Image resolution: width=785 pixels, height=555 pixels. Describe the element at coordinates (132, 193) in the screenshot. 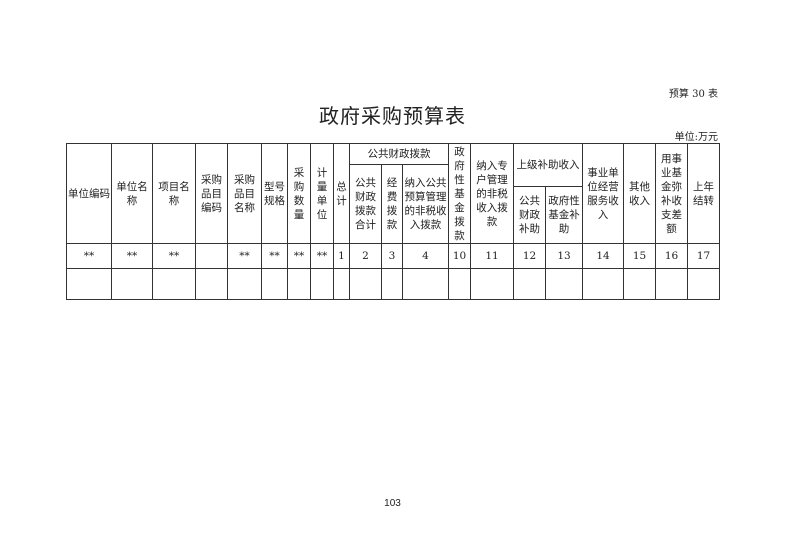

I see `header-unit-name: 单位名称` at that location.